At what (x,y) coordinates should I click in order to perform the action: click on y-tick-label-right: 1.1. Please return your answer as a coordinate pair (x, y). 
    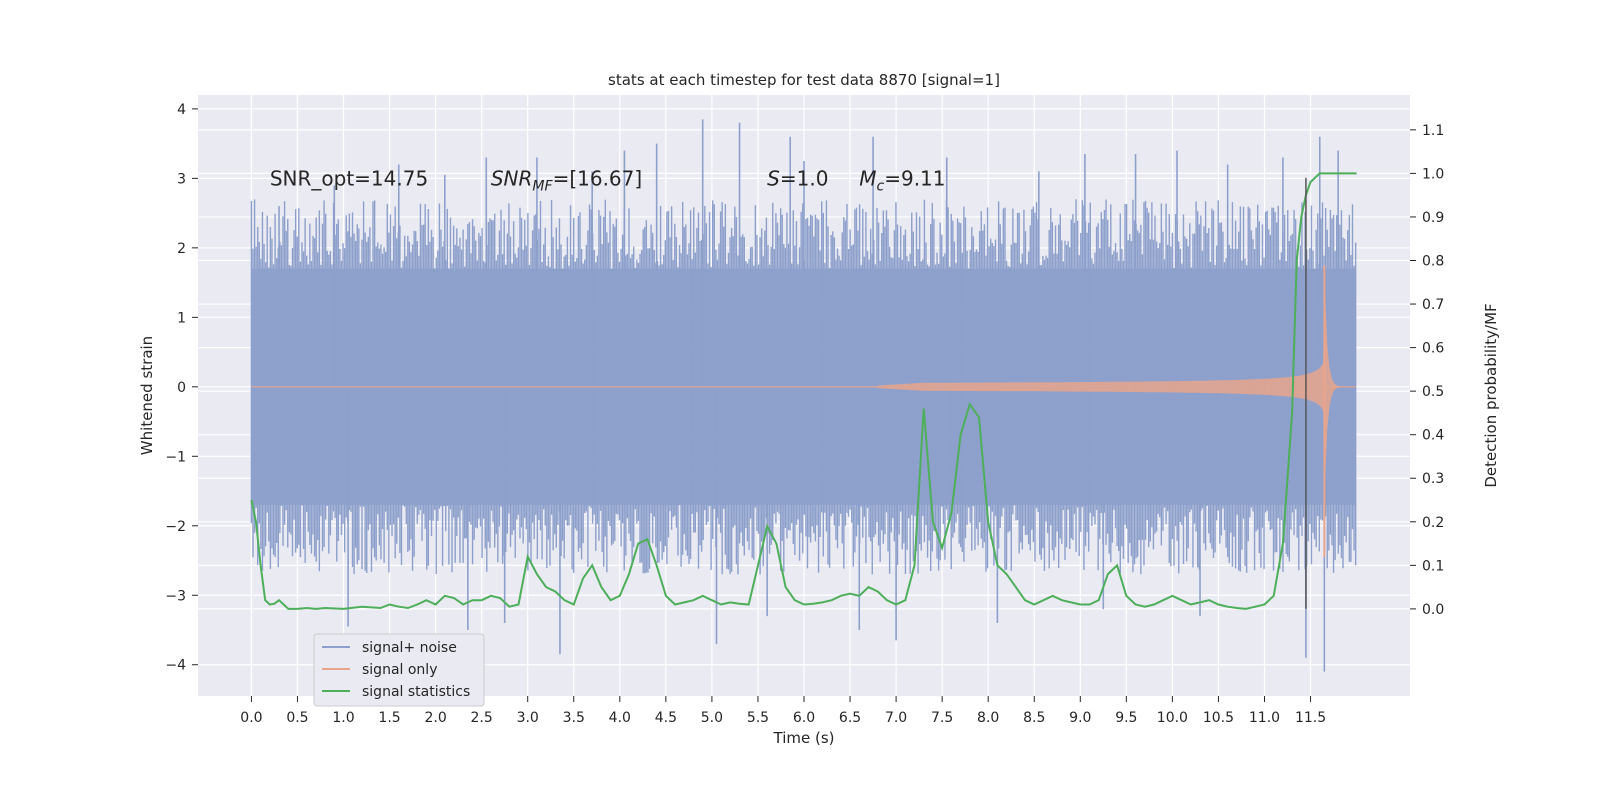
    Looking at the image, I should click on (1433, 131).